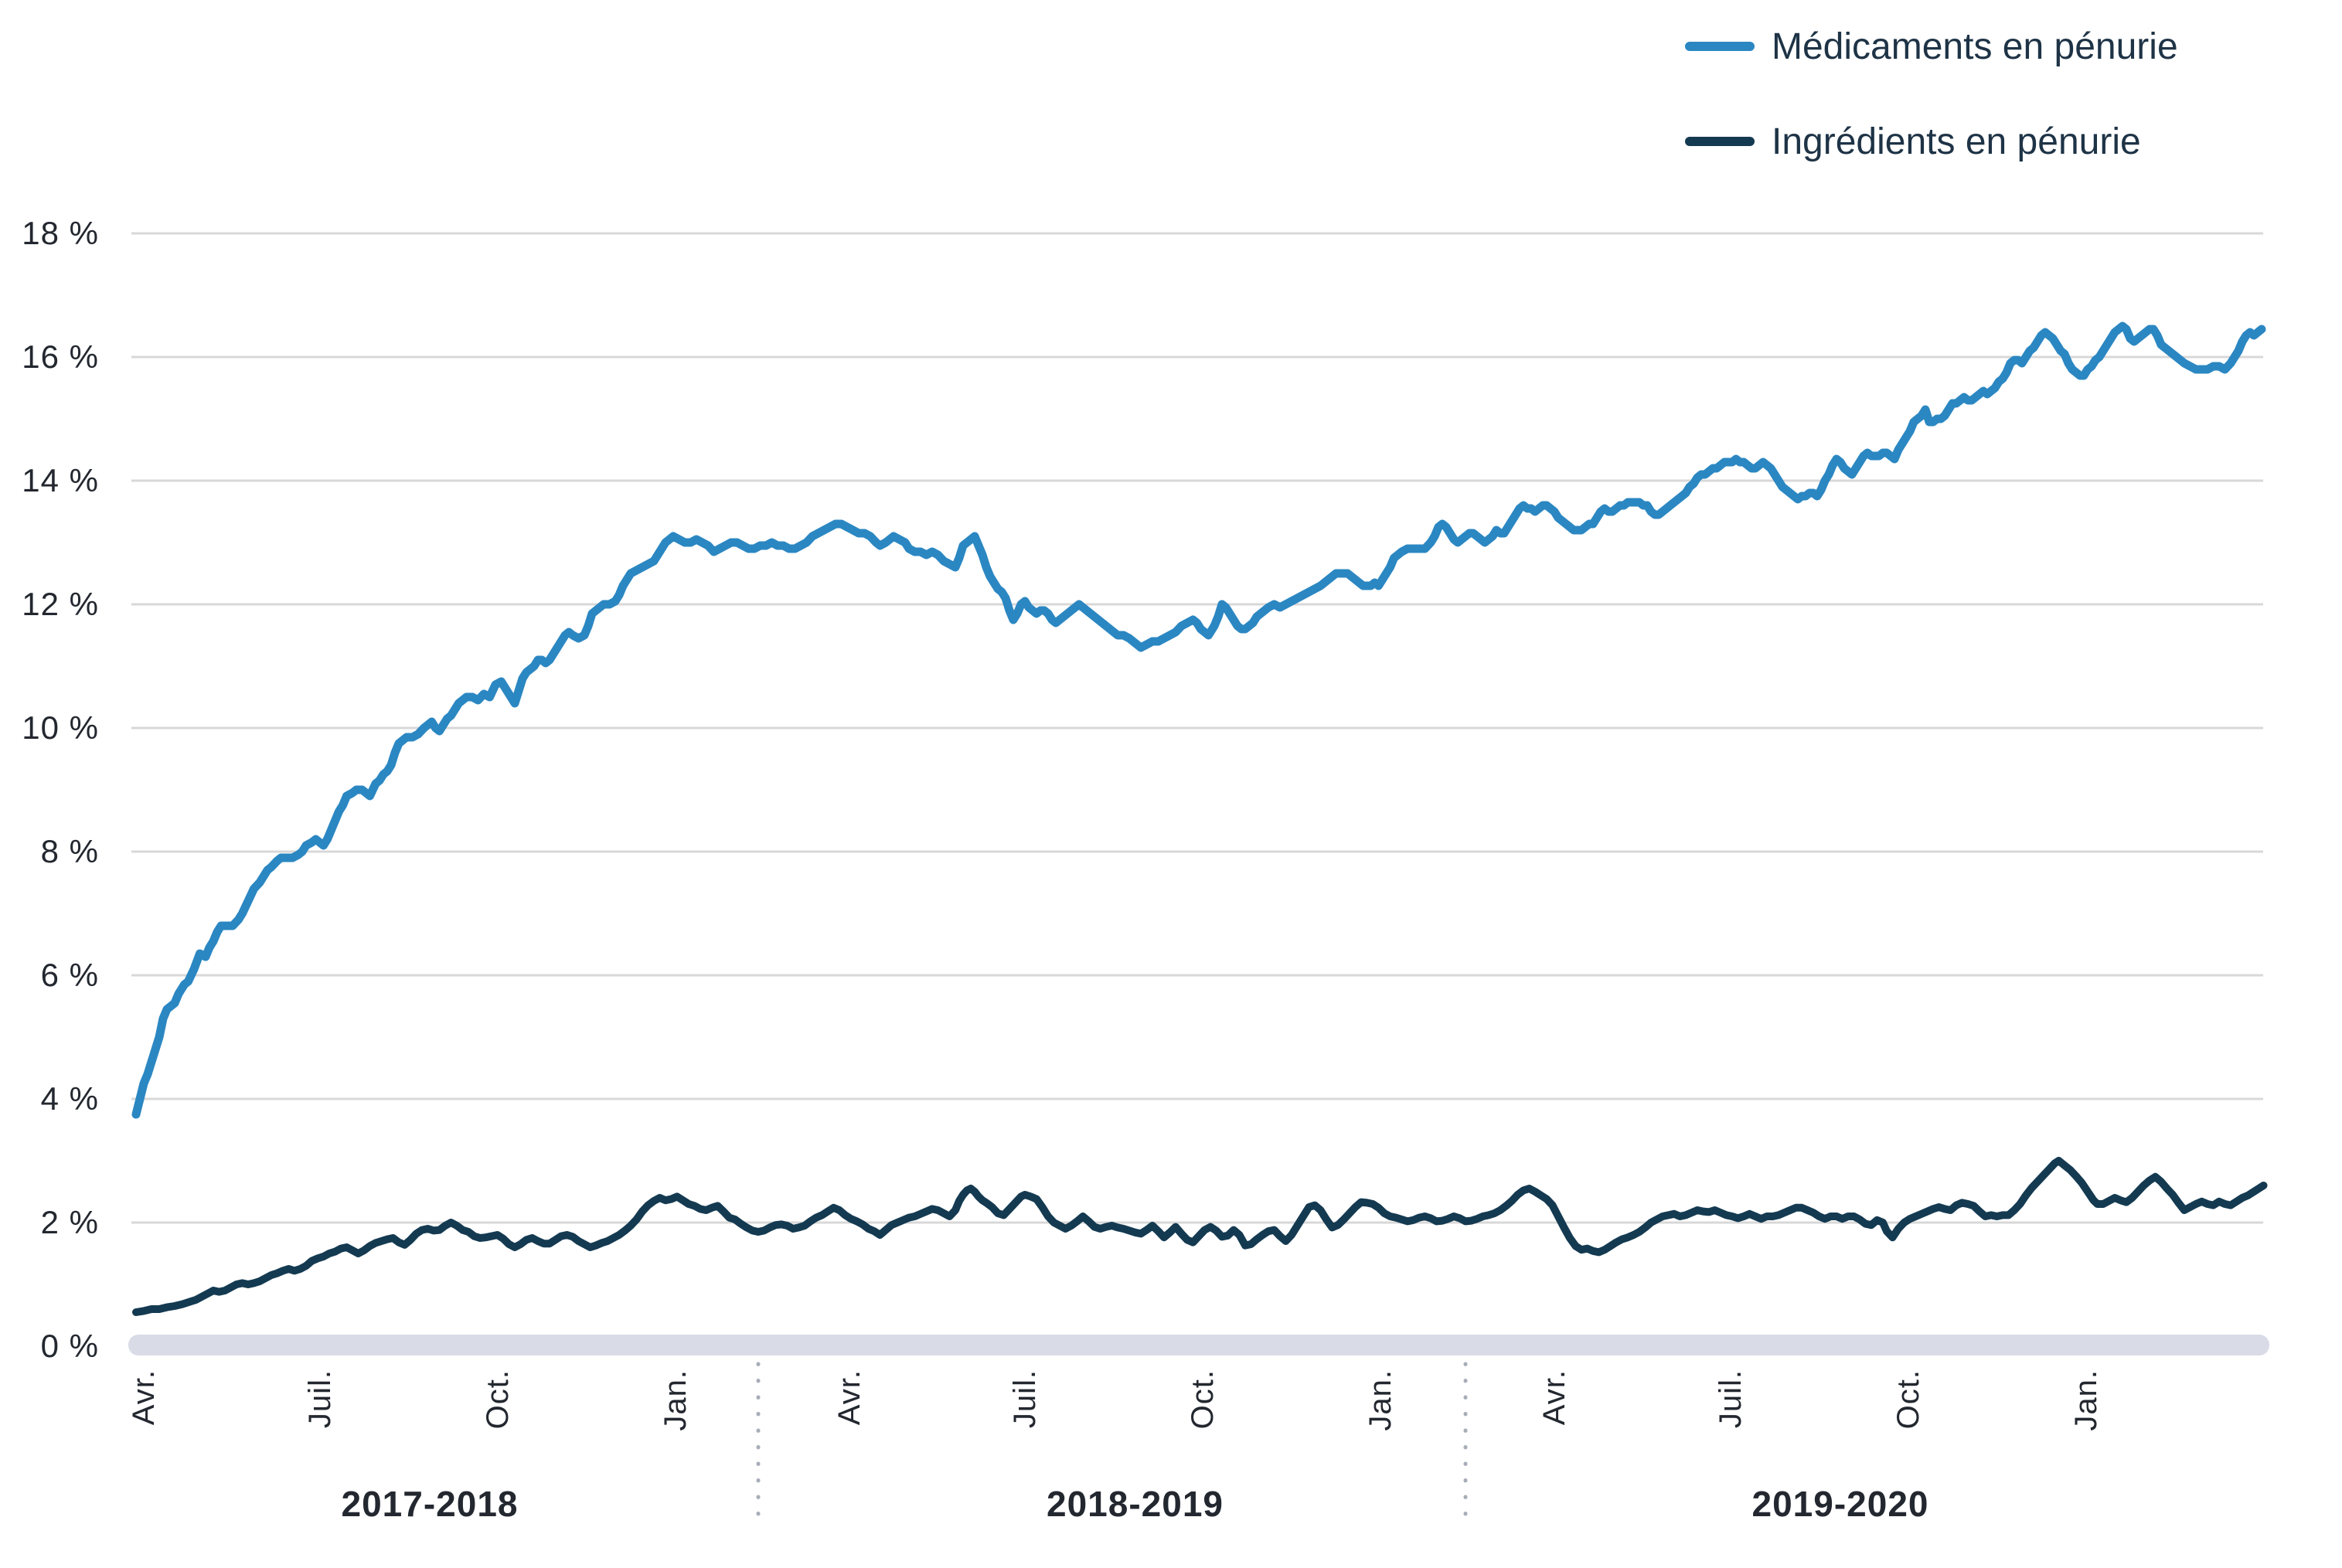 The width and height of the screenshot is (2342, 1568). Describe the element at coordinates (70, 1222) in the screenshot. I see `y-axis-tick-label: 2 %` at that location.